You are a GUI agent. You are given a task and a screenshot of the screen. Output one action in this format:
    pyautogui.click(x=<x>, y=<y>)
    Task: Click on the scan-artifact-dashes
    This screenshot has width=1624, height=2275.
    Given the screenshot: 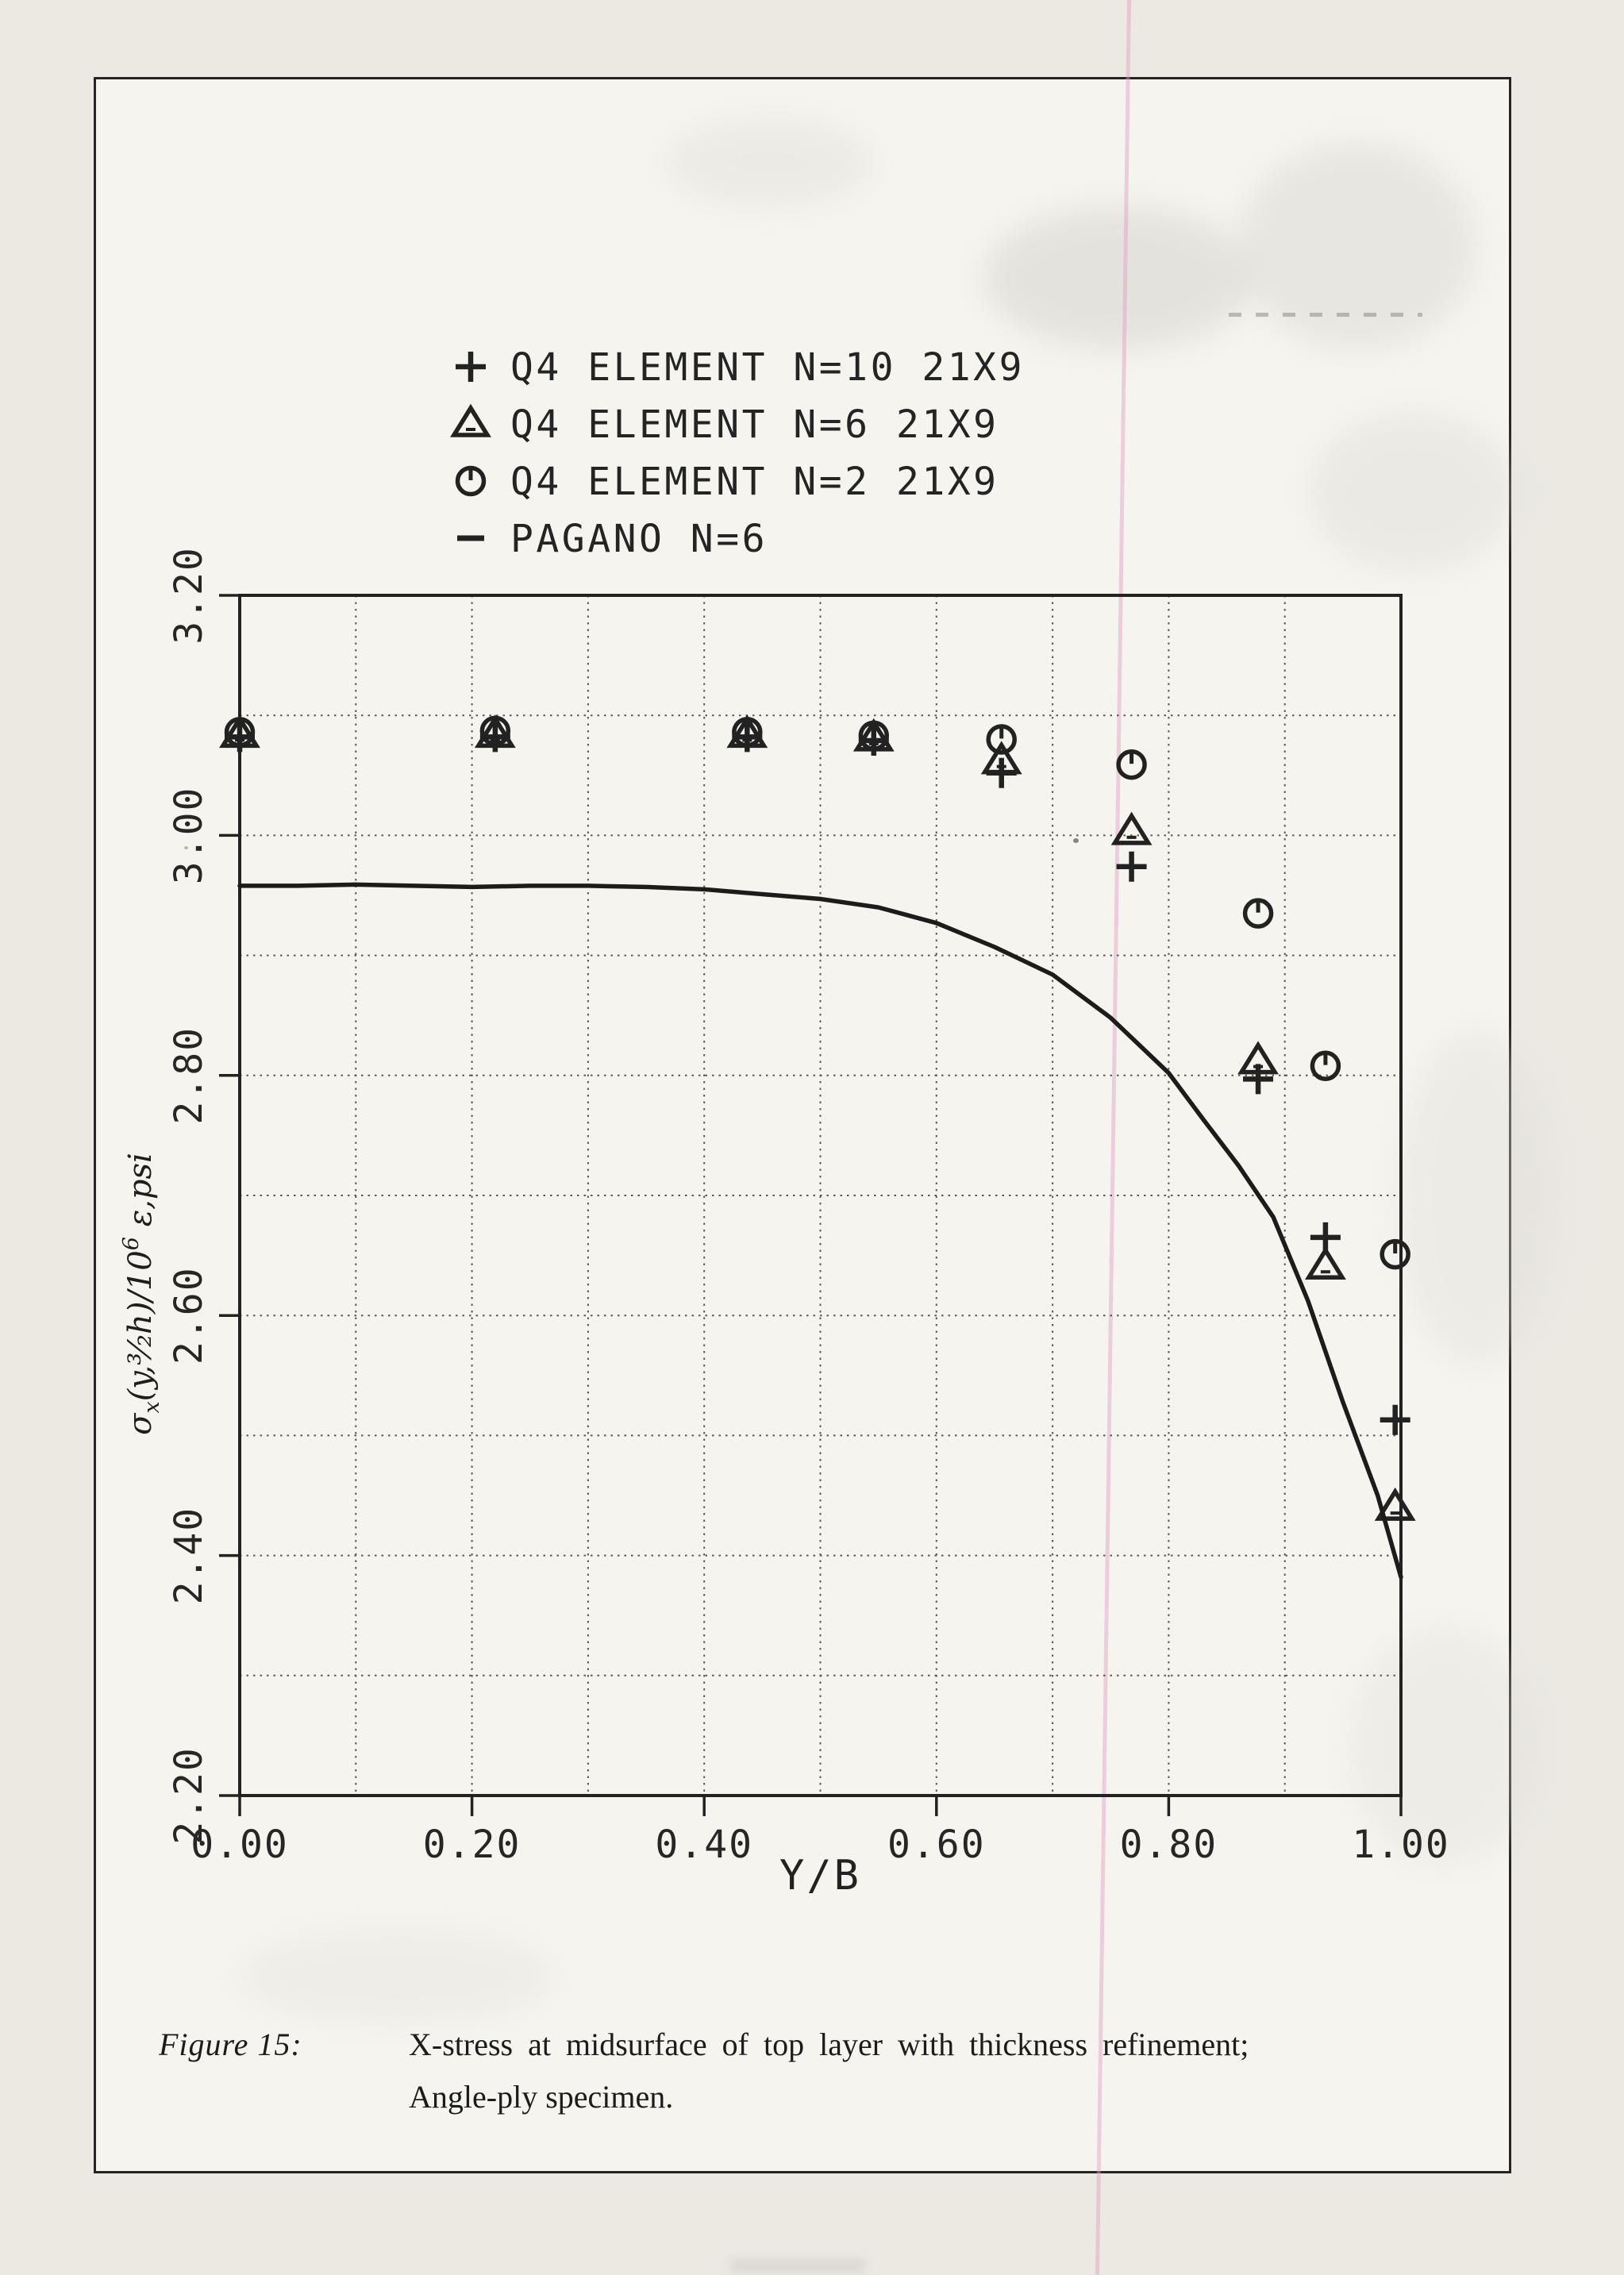 What is the action you would take?
    pyautogui.click(x=1325, y=315)
    